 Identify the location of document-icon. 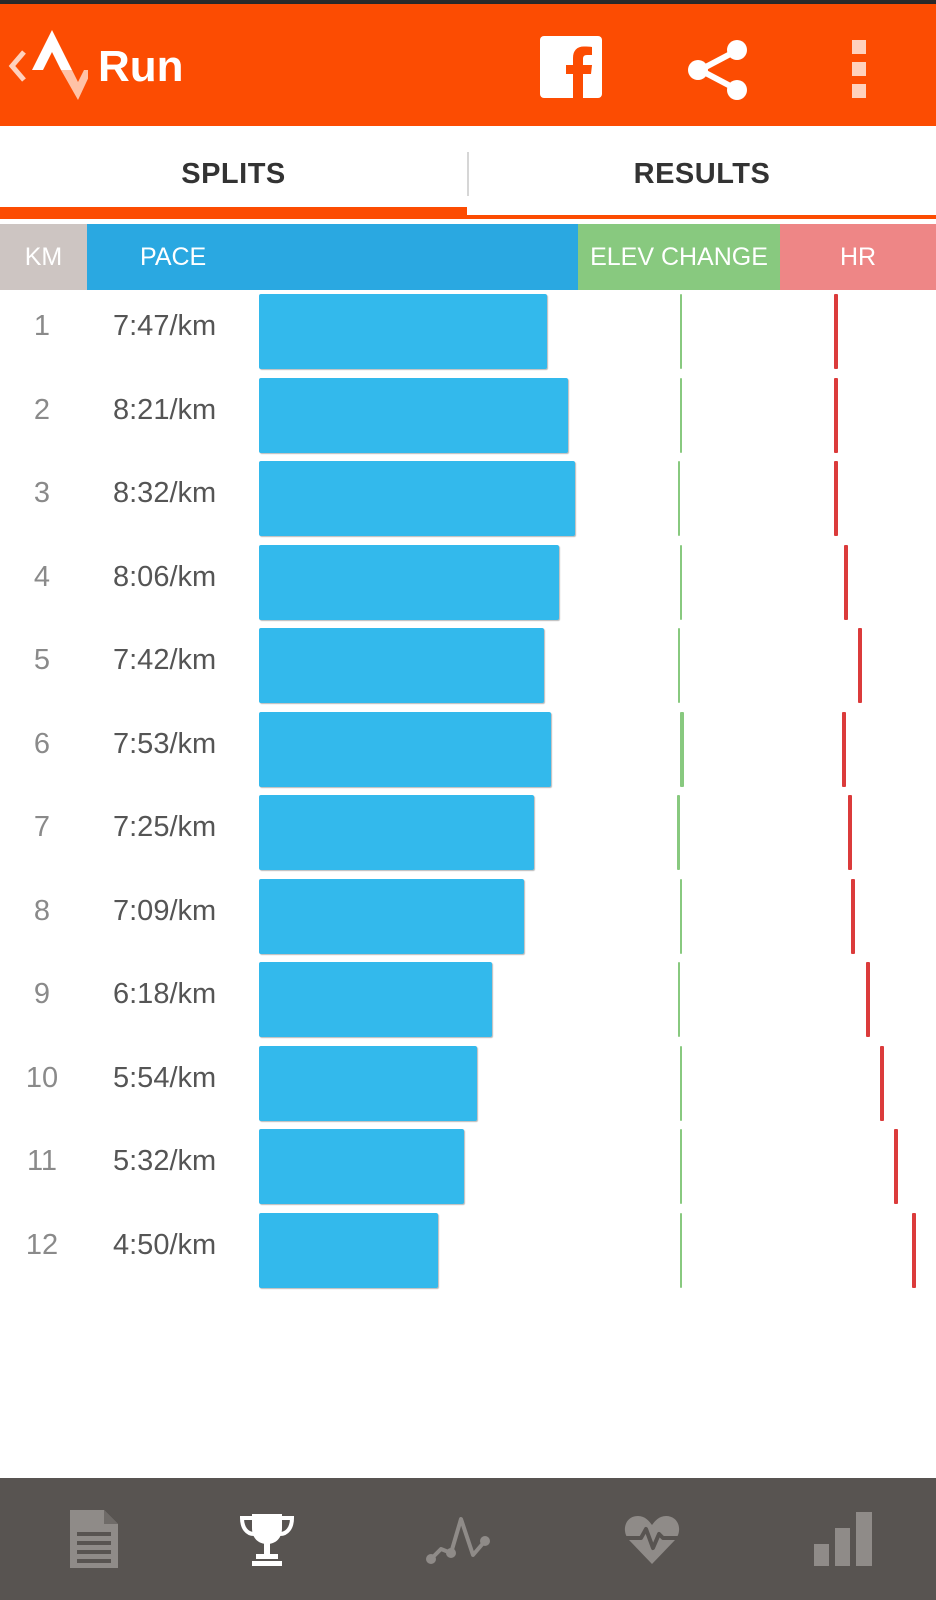
(93, 1539).